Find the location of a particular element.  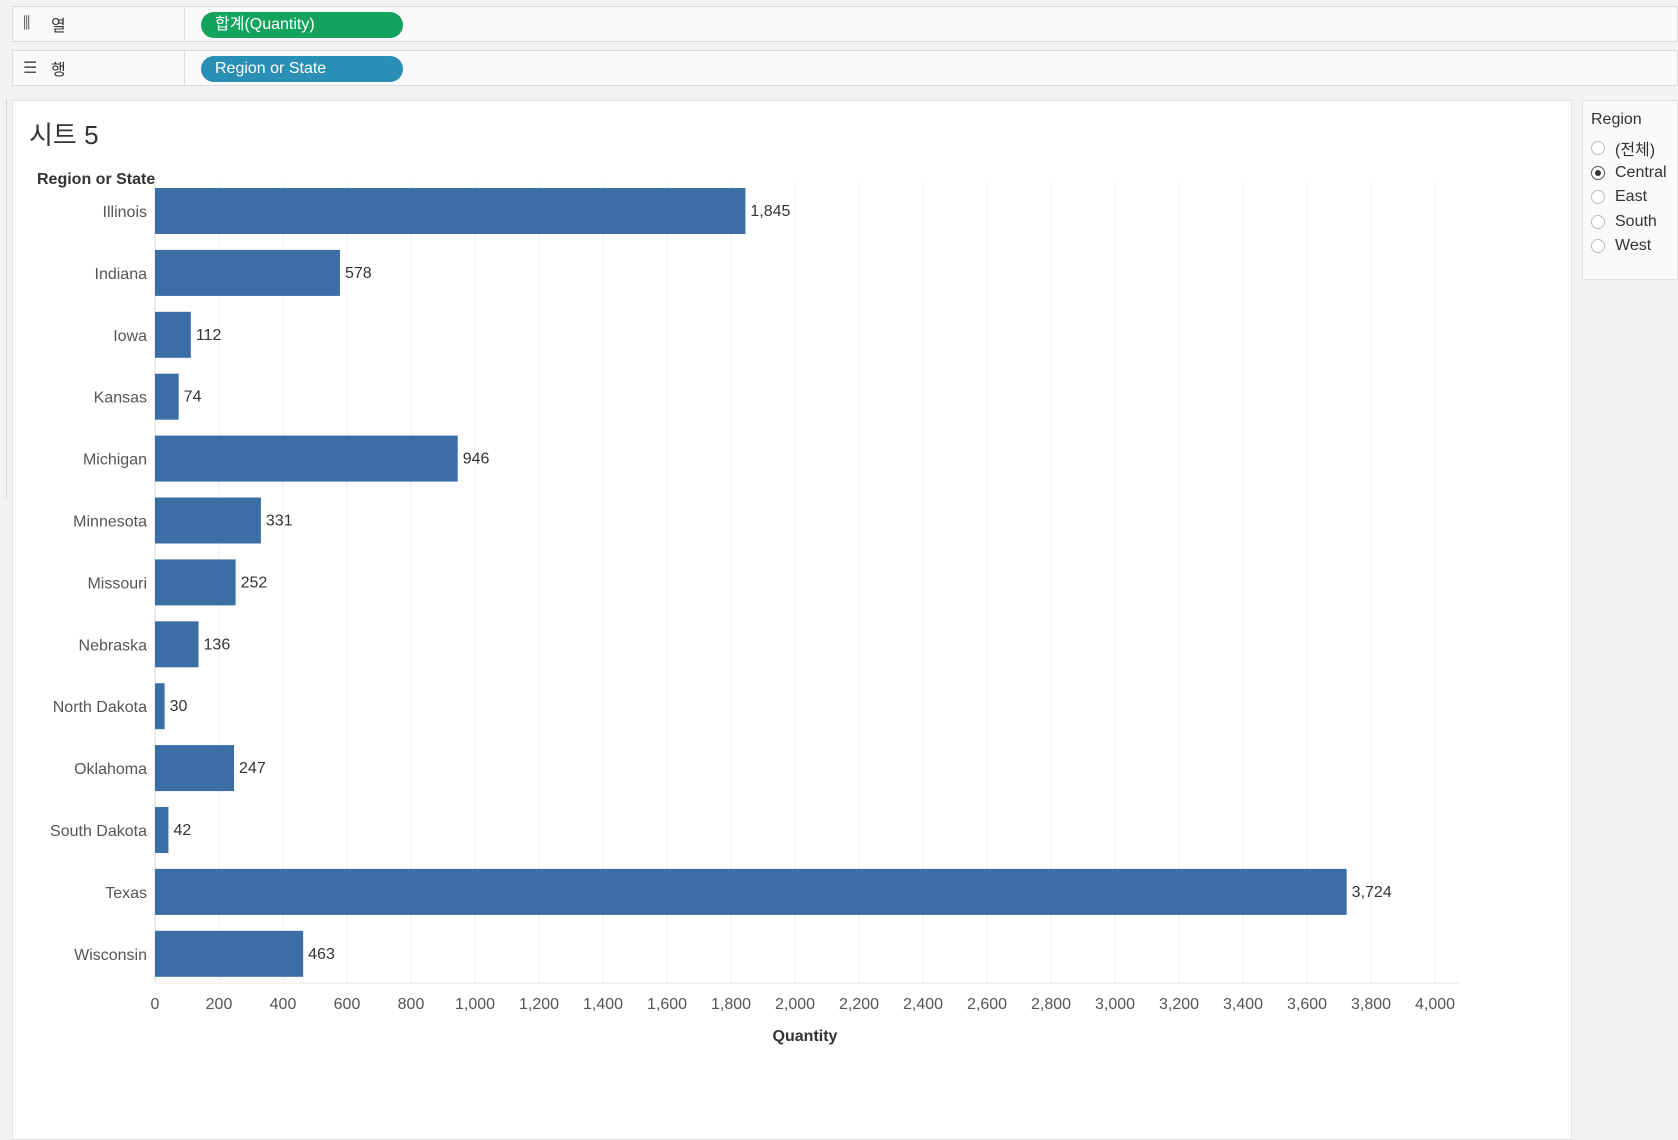

x-axis-title: Quantity is located at coordinates (805, 1036).